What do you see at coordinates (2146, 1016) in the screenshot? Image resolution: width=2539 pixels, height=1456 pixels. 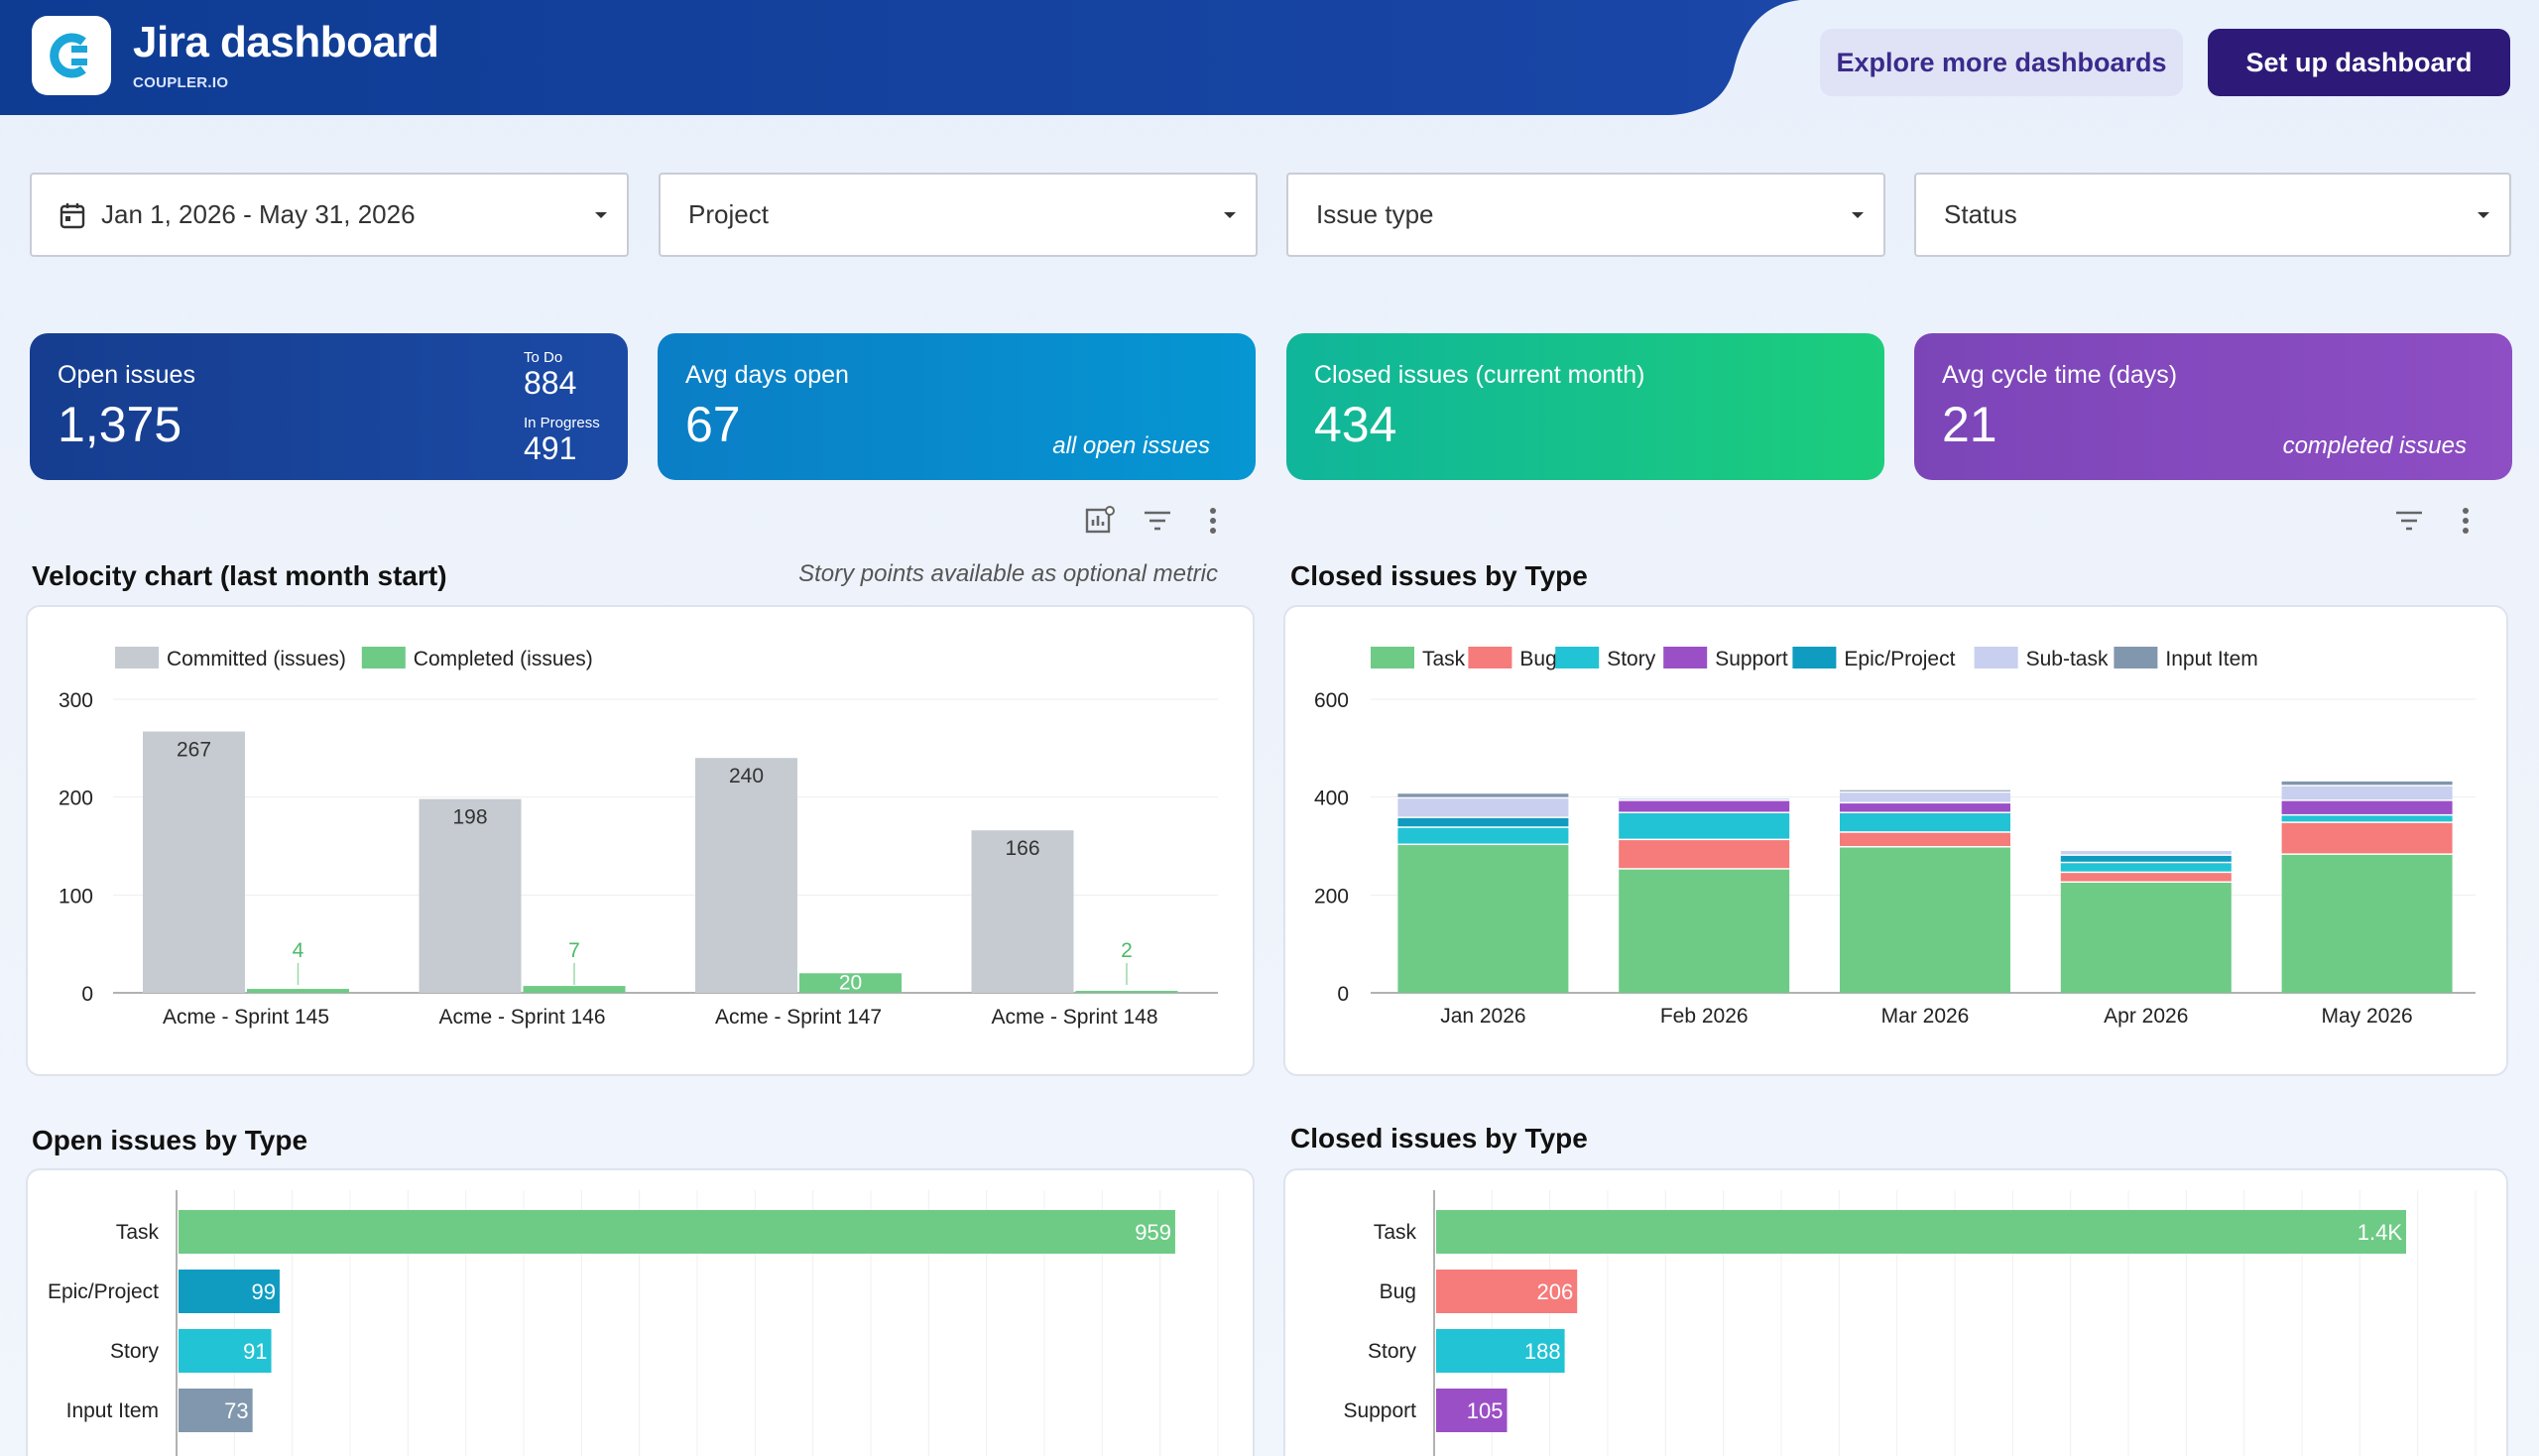 I see `x-tick-label: Apr 2026` at bounding box center [2146, 1016].